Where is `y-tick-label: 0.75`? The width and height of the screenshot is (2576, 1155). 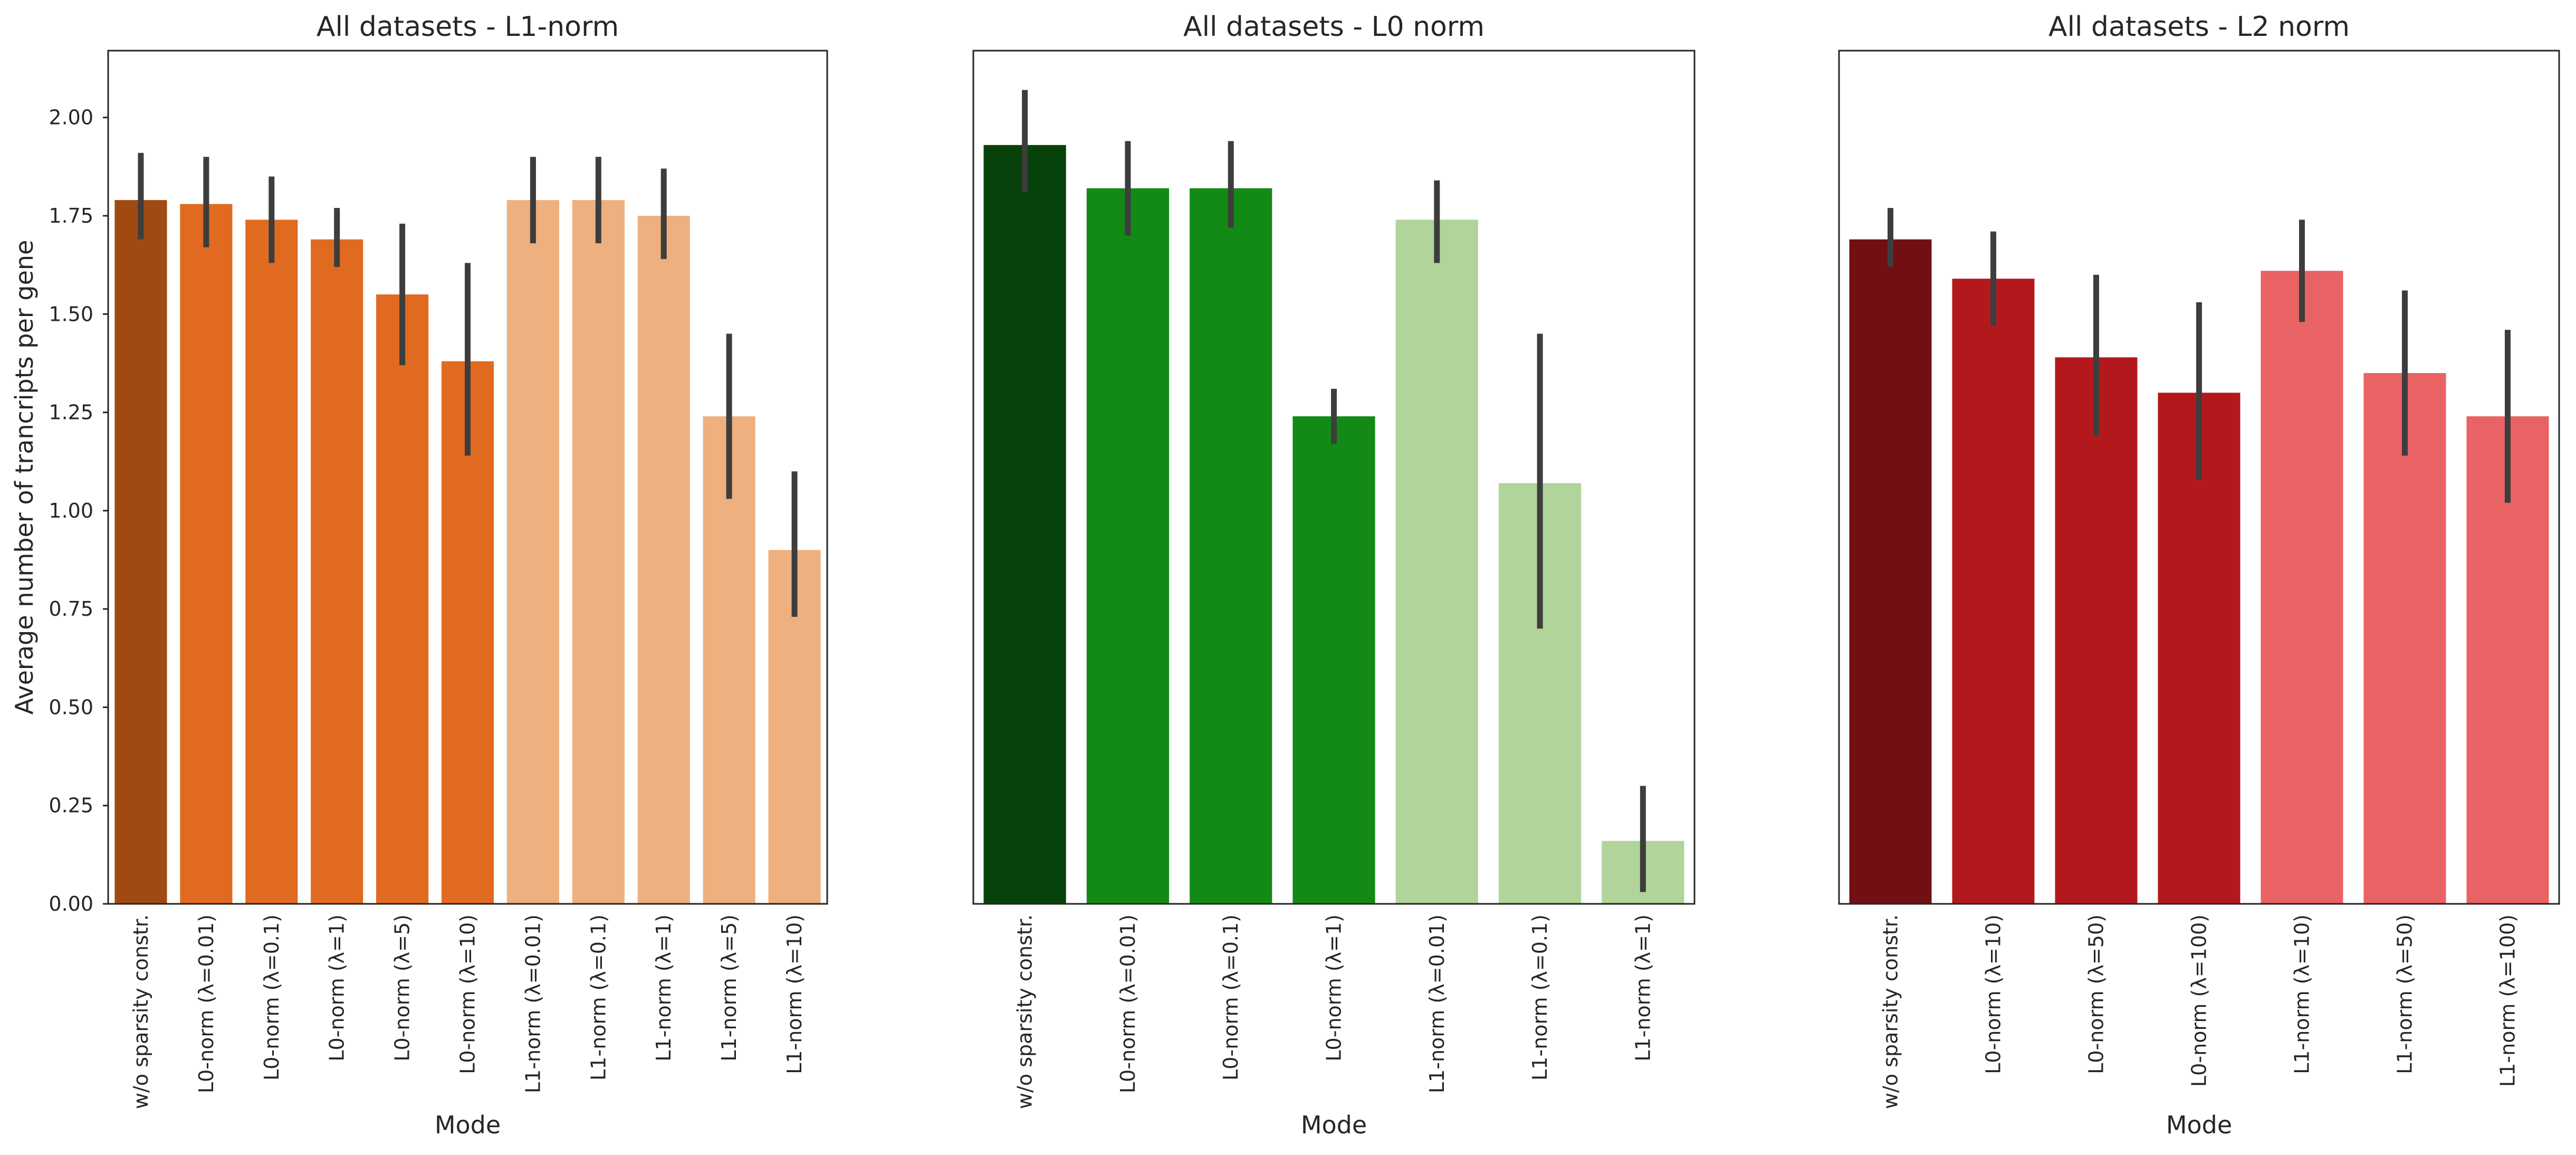 y-tick-label: 0.75 is located at coordinates (71, 609).